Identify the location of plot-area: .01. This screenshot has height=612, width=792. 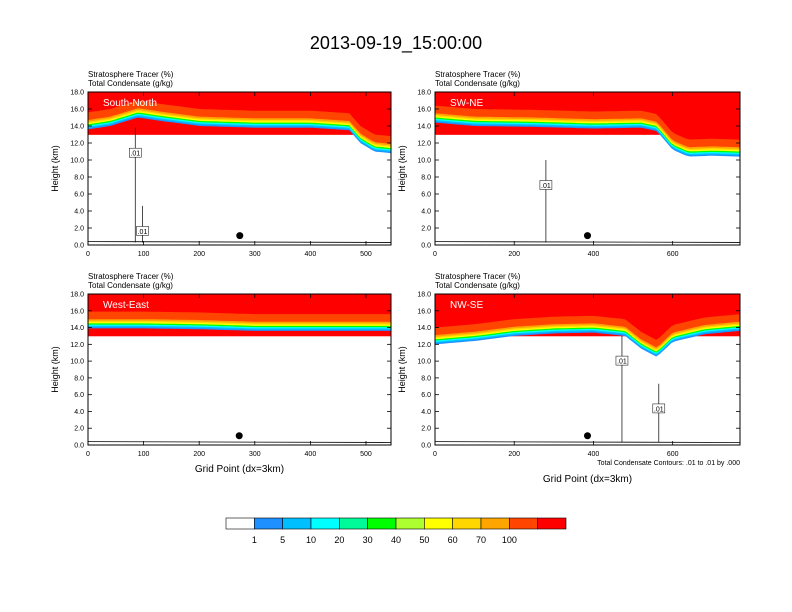
(587, 167).